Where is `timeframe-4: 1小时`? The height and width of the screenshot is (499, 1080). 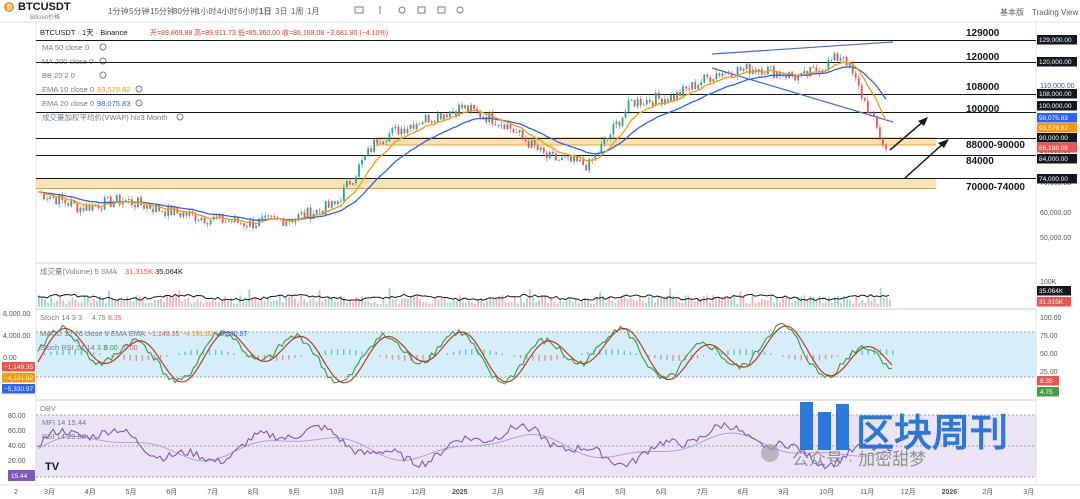 timeframe-4: 1小时 is located at coordinates (206, 11).